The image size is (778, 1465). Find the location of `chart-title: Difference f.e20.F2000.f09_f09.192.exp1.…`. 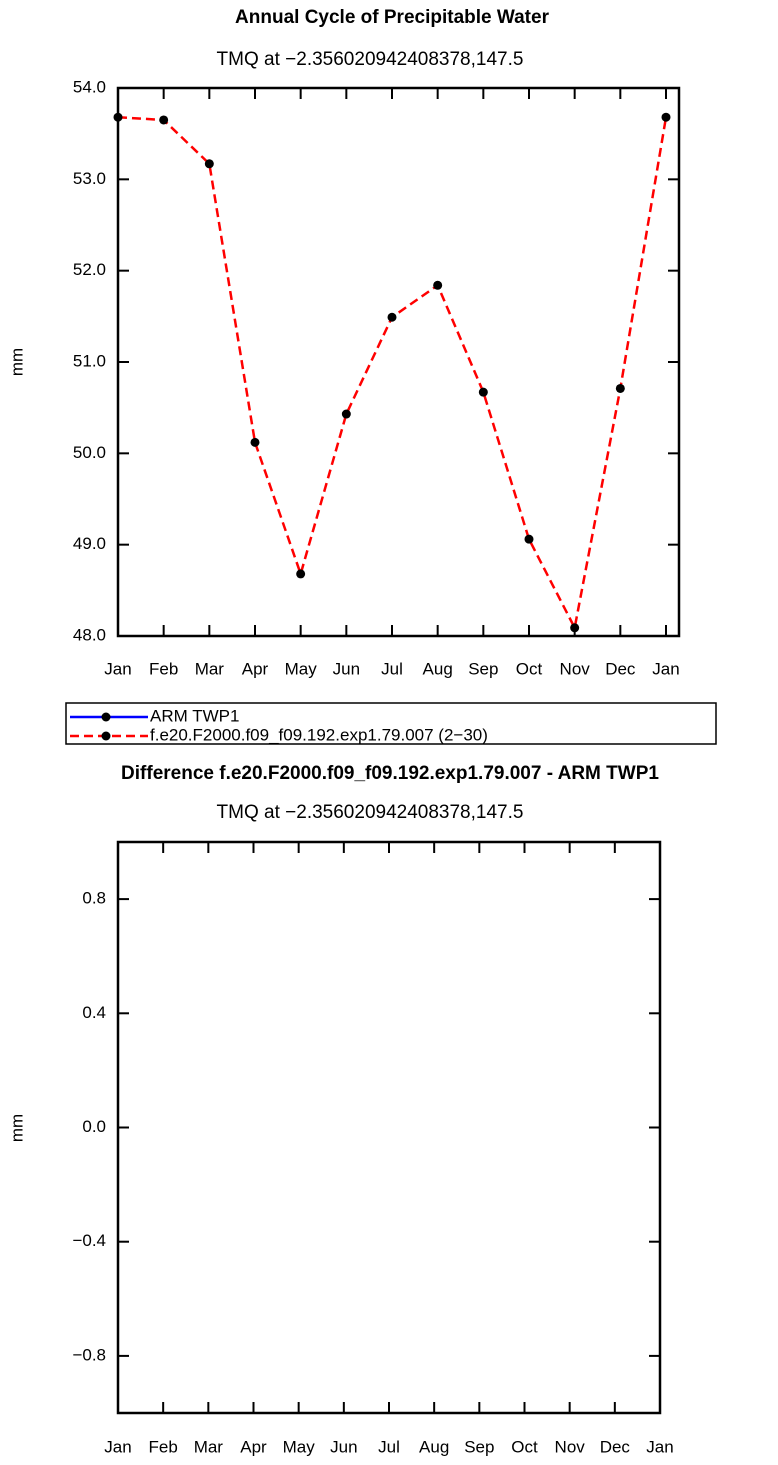

chart-title: Difference f.e20.F2000.f09_f09.192.exp1.… is located at coordinates (390, 773).